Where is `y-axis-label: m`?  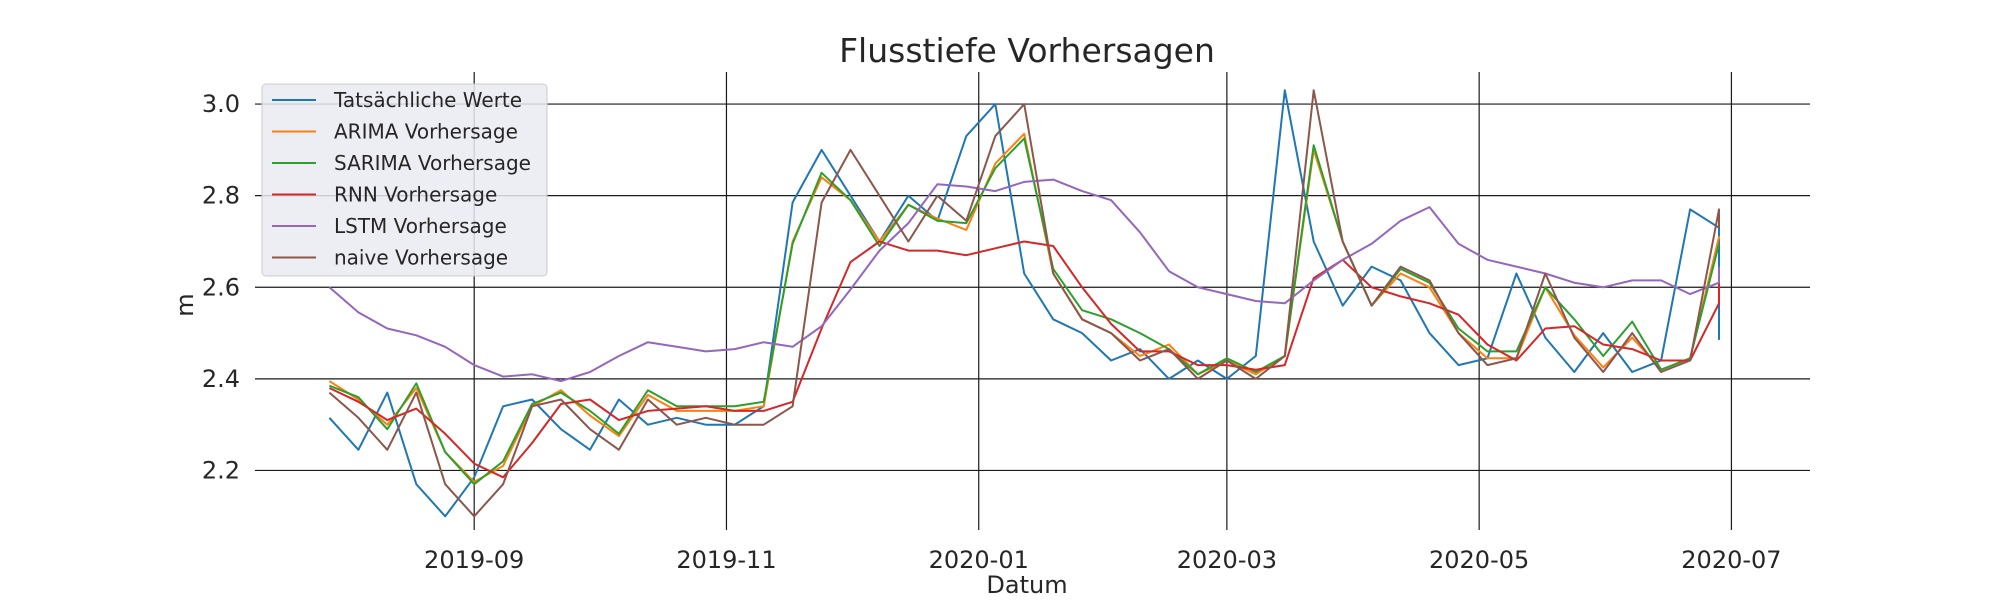 y-axis-label: m is located at coordinates (185, 304).